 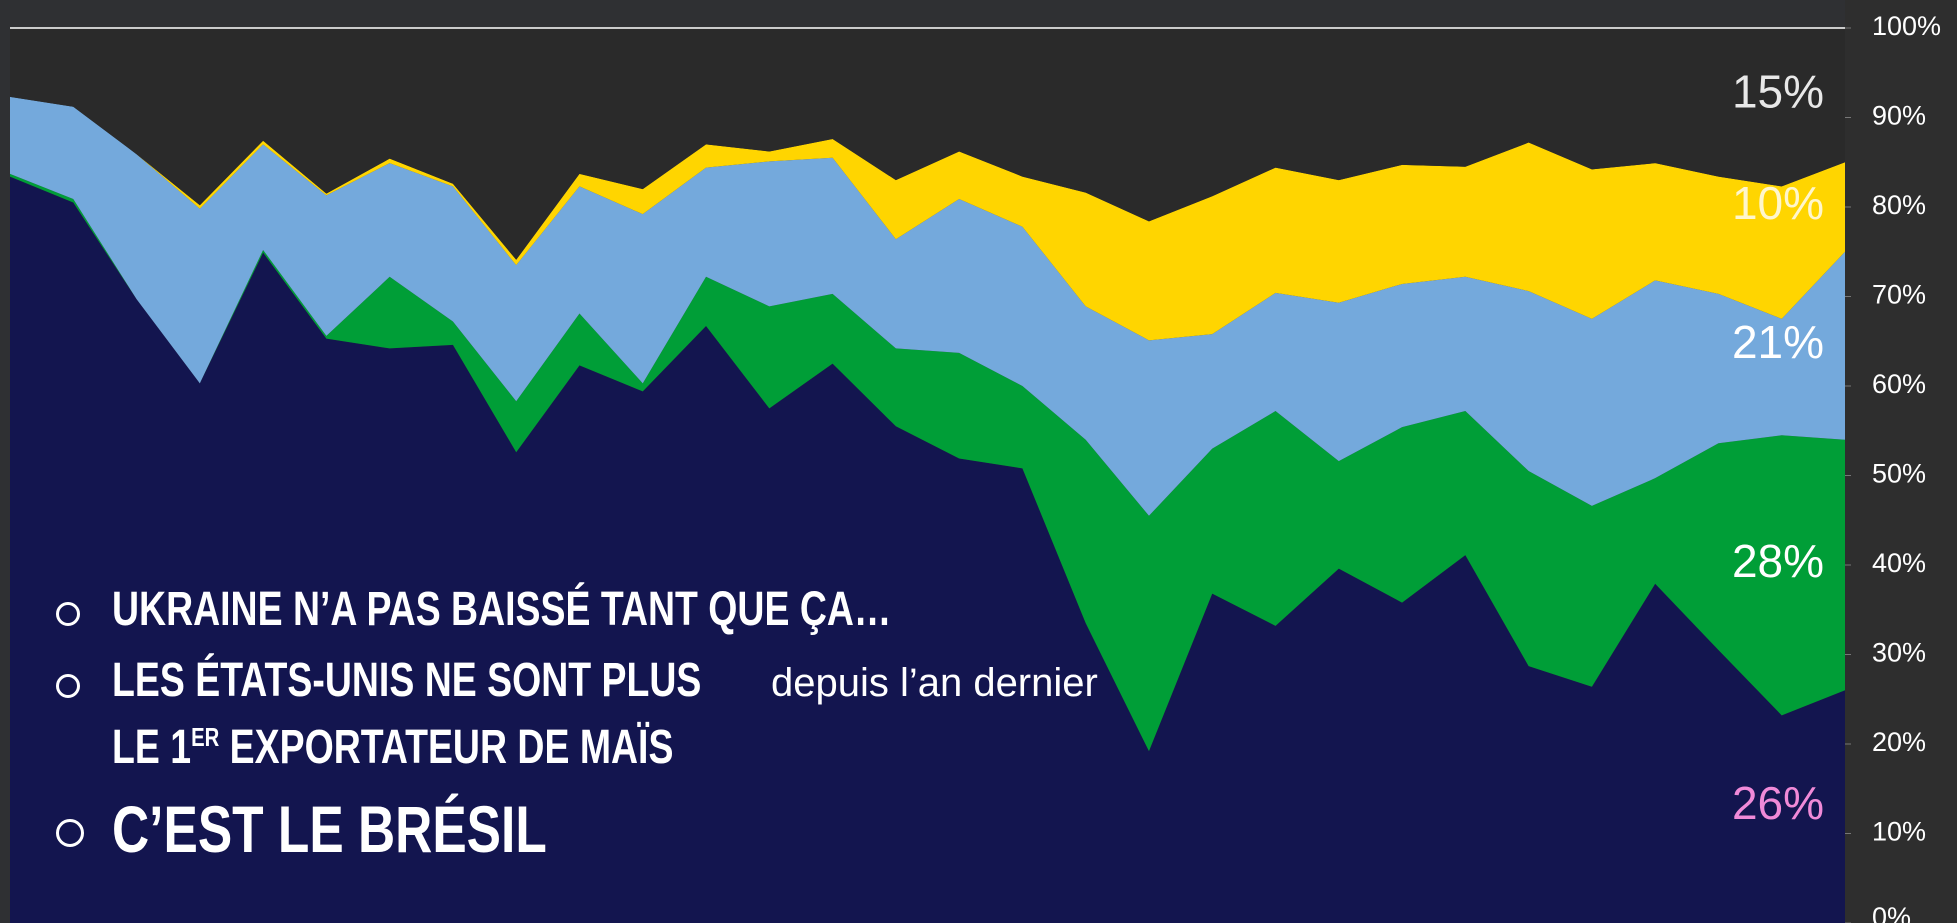 What do you see at coordinates (1778, 91) in the screenshot?
I see `end-label: 15%` at bounding box center [1778, 91].